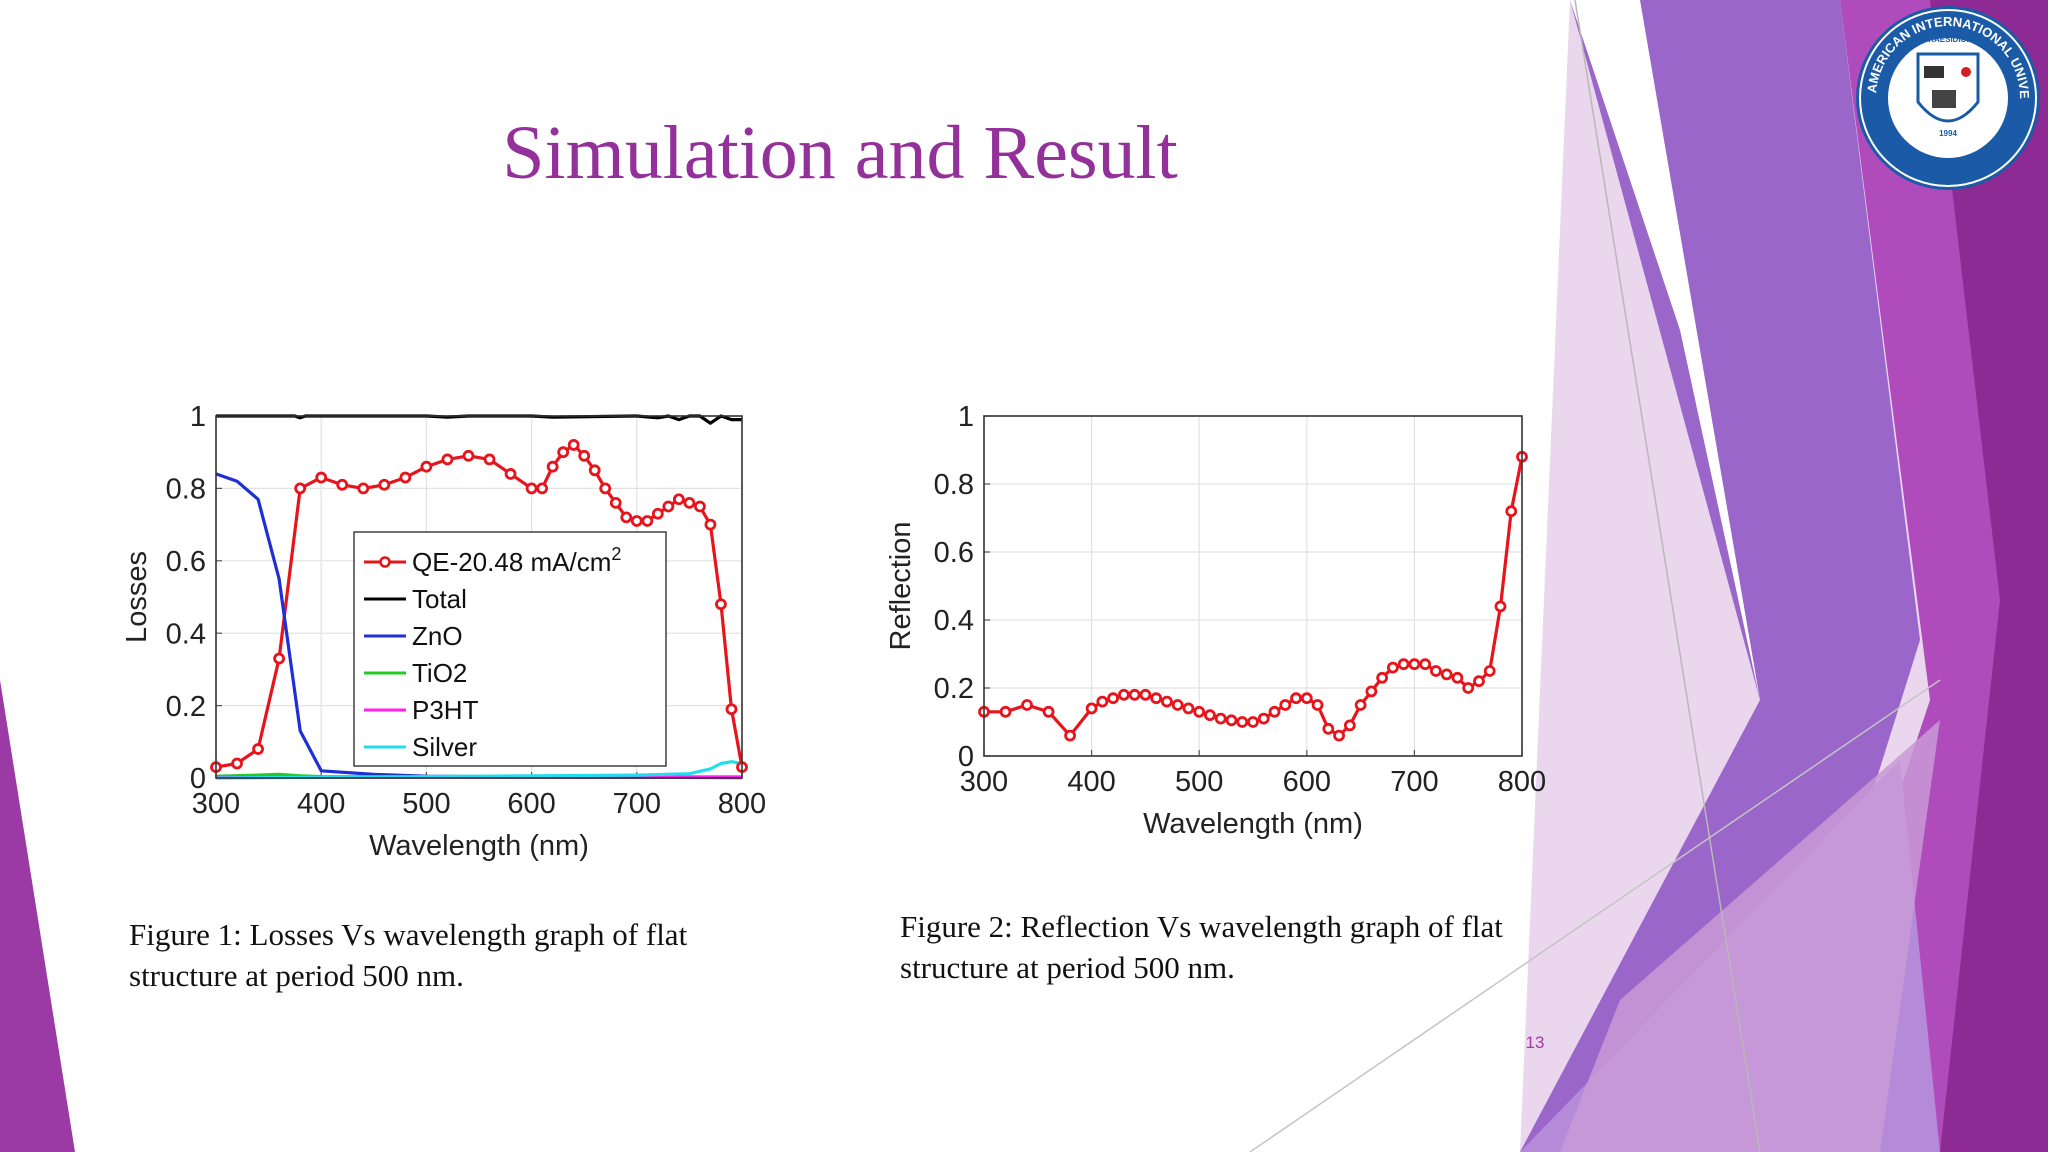 The height and width of the screenshot is (1152, 2048). I want to click on legend-label: P3HT, so click(445, 710).